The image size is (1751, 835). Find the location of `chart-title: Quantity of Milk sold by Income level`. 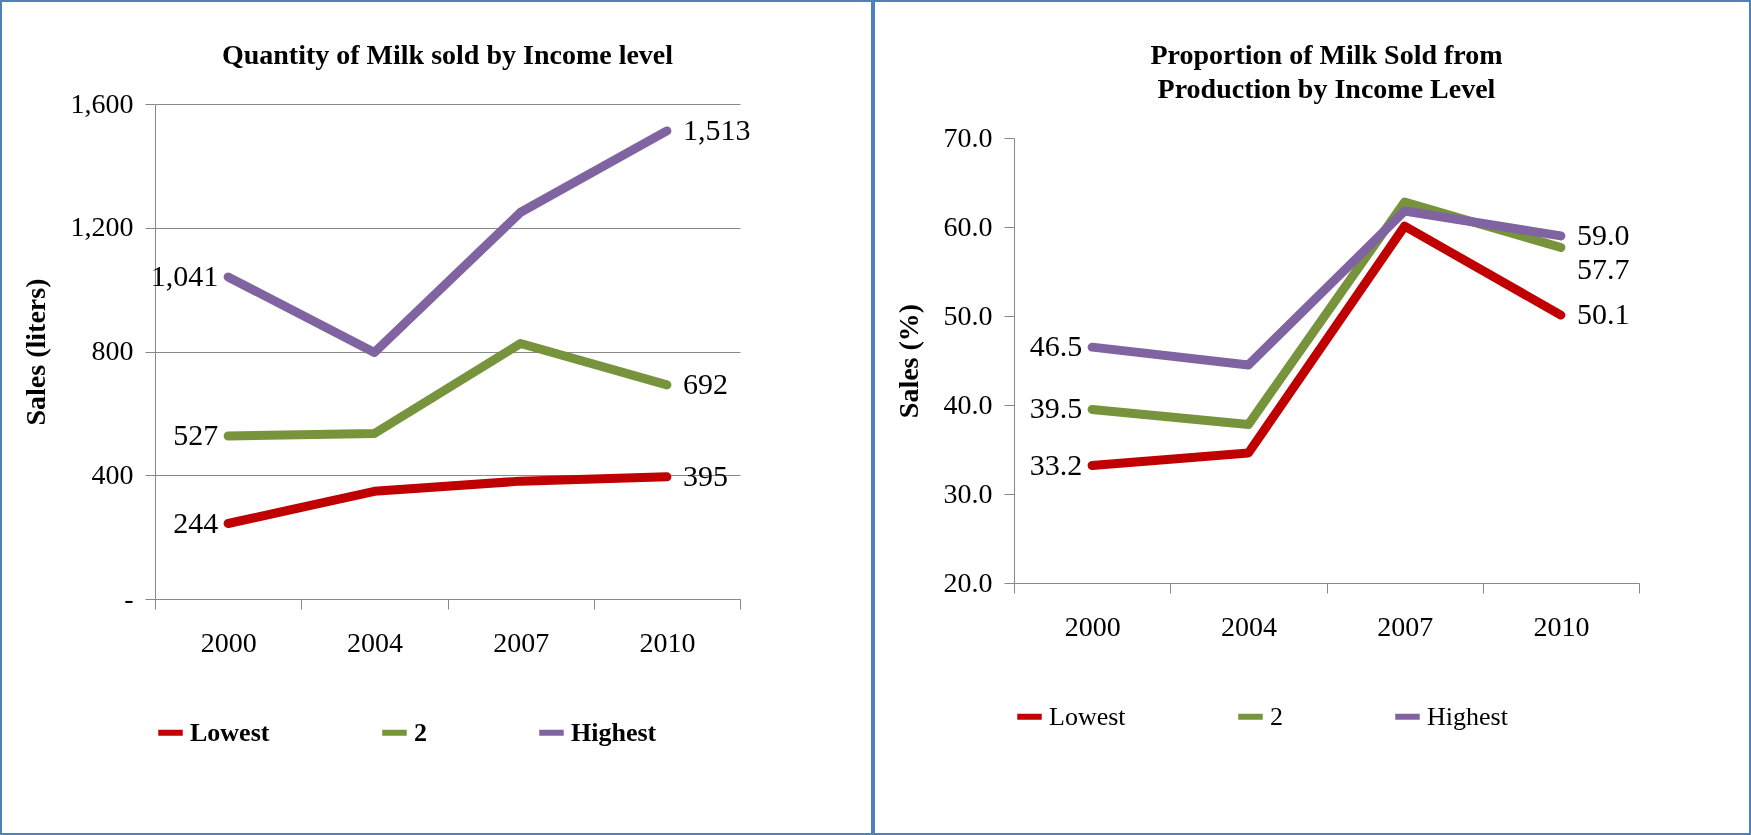

chart-title: Quantity of Milk sold by Income level is located at coordinates (447, 54).